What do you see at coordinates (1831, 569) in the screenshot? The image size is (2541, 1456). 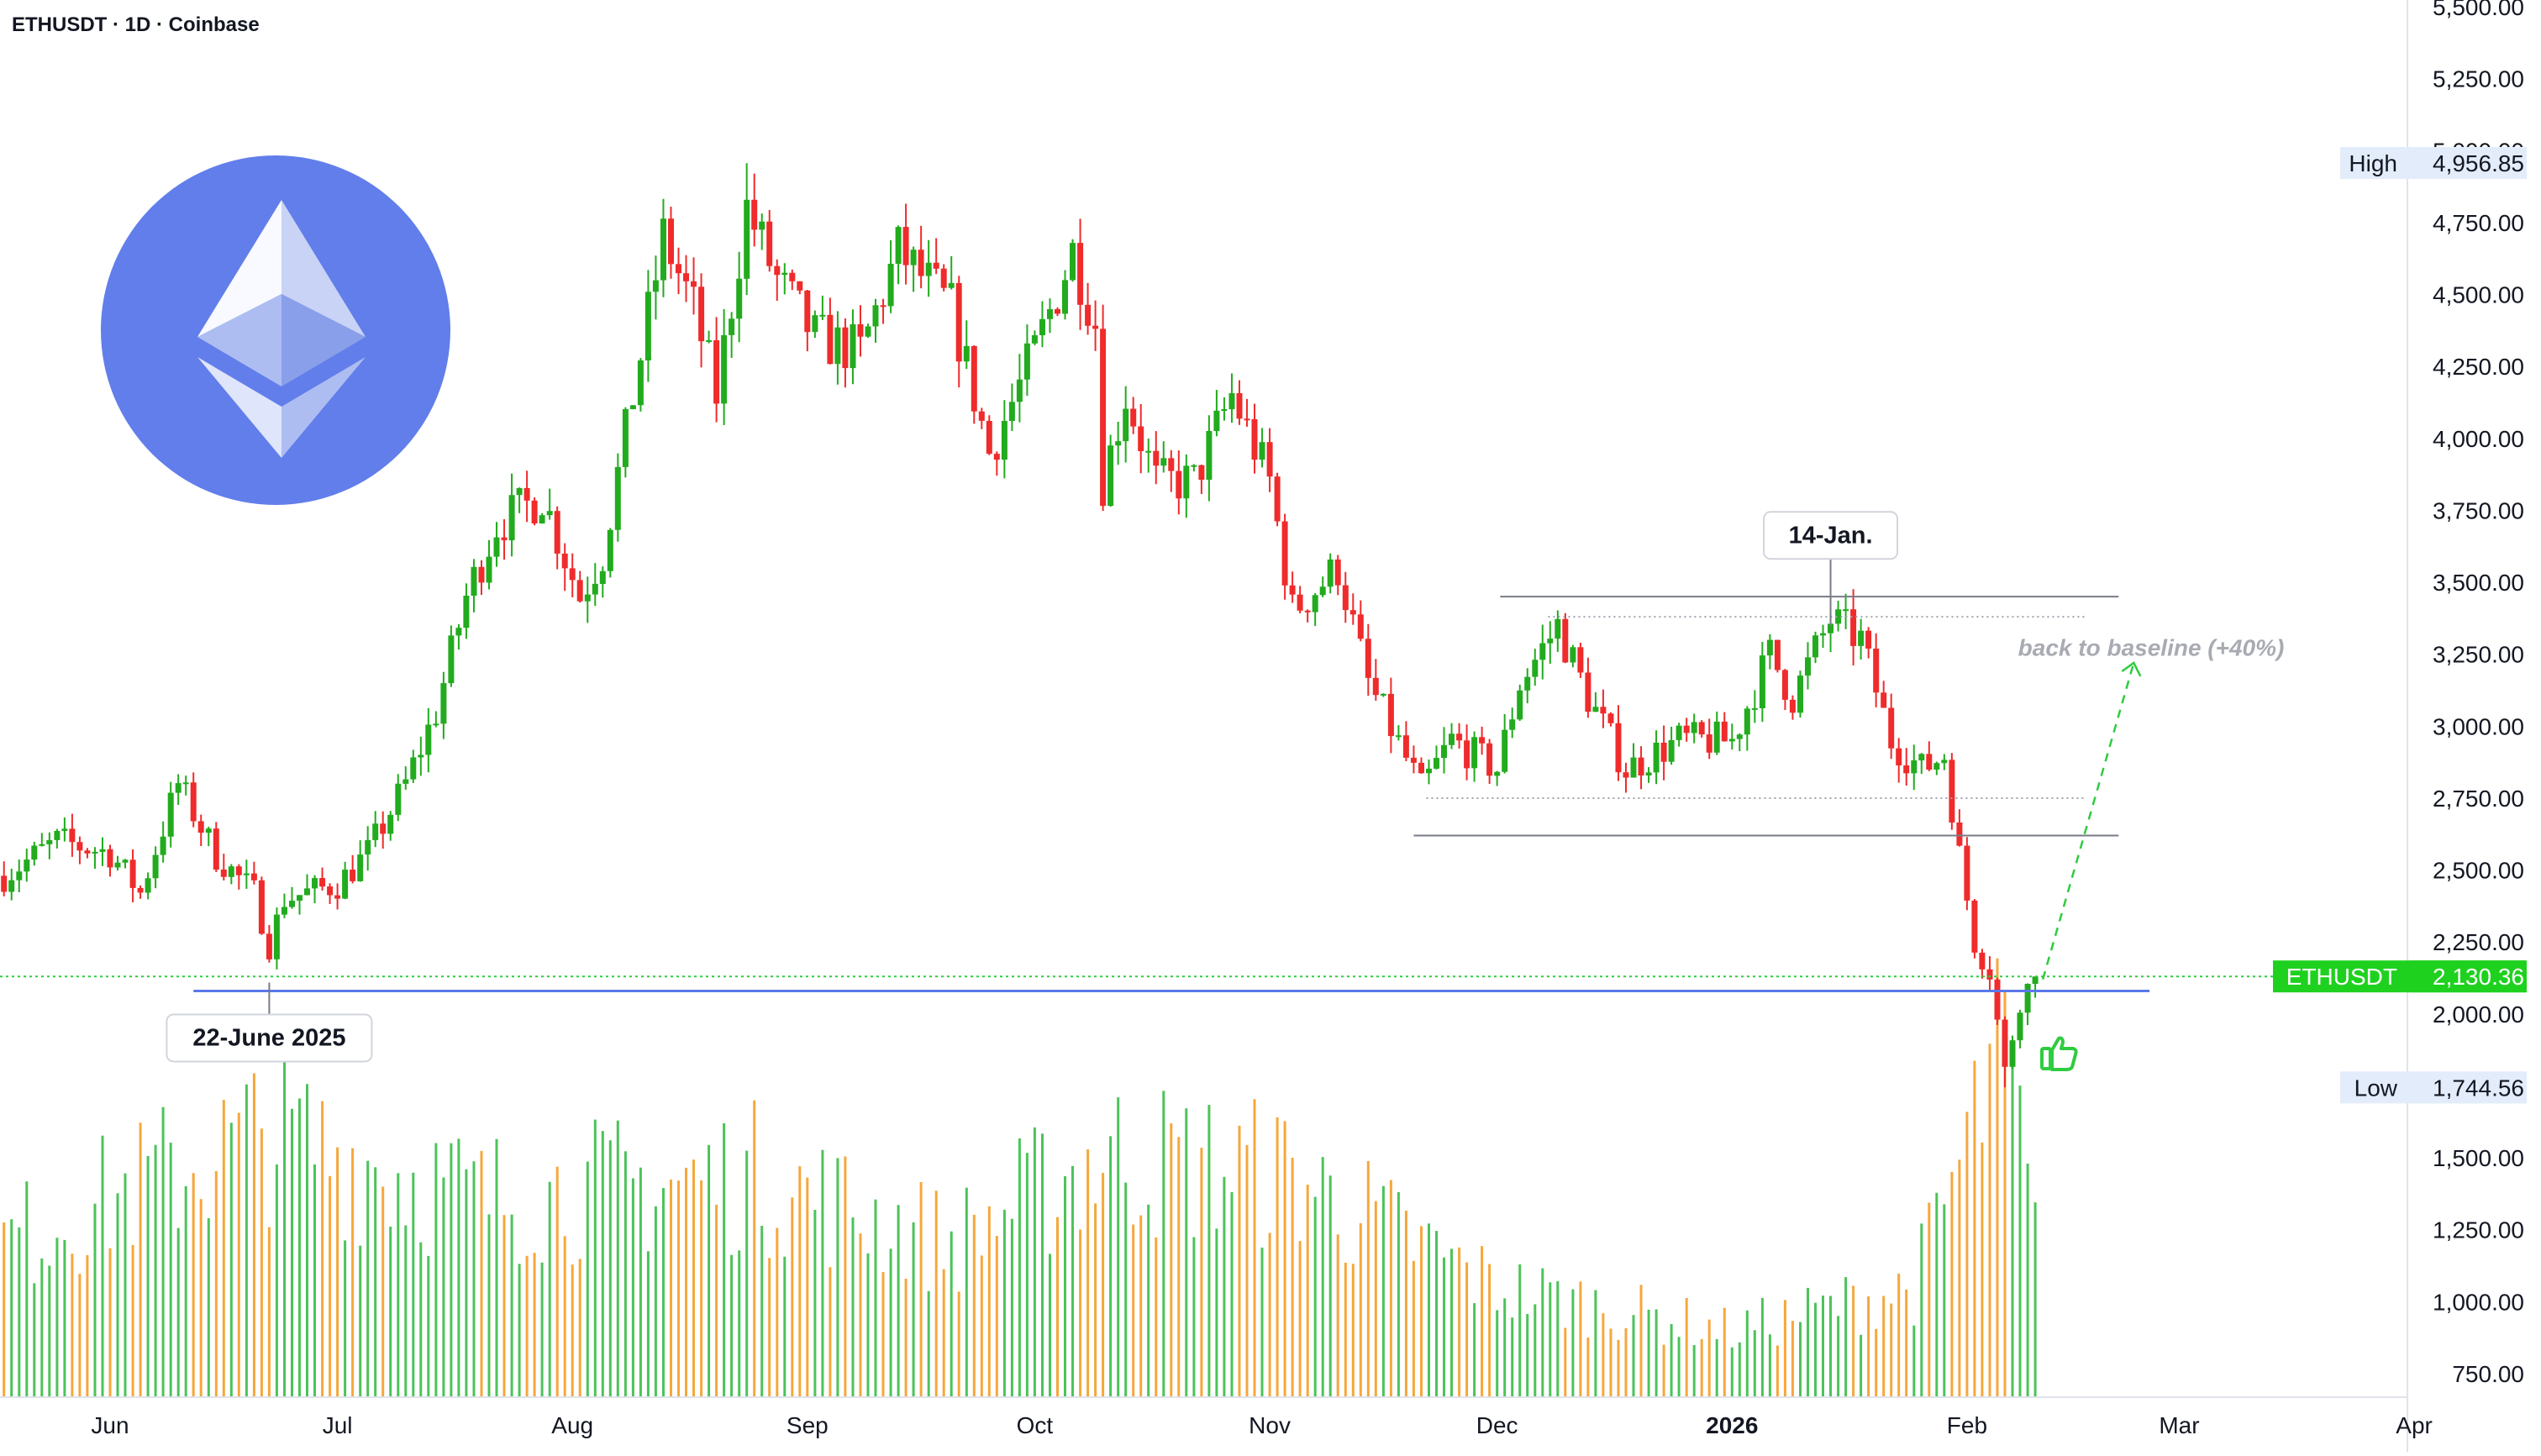 I see `date-callout: 14-Jan.` at bounding box center [1831, 569].